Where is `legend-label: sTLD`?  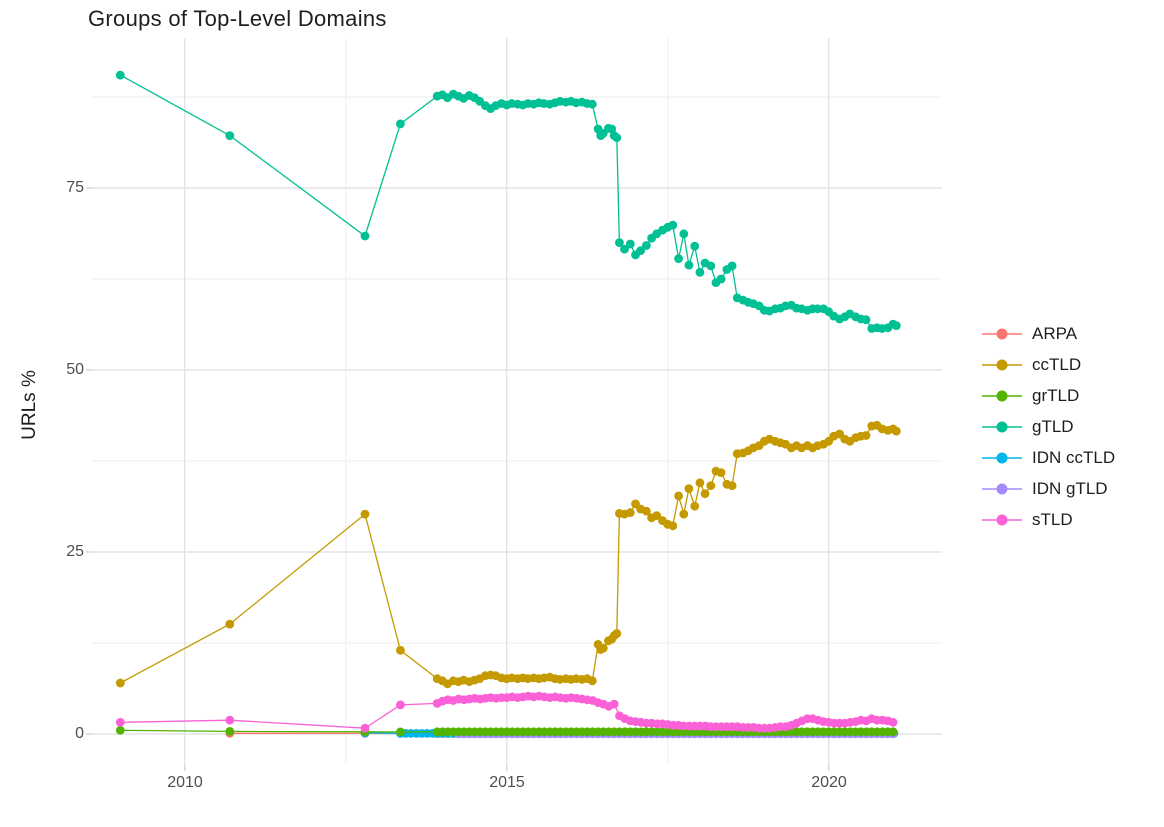
legend-label: sTLD is located at coordinates (1052, 519).